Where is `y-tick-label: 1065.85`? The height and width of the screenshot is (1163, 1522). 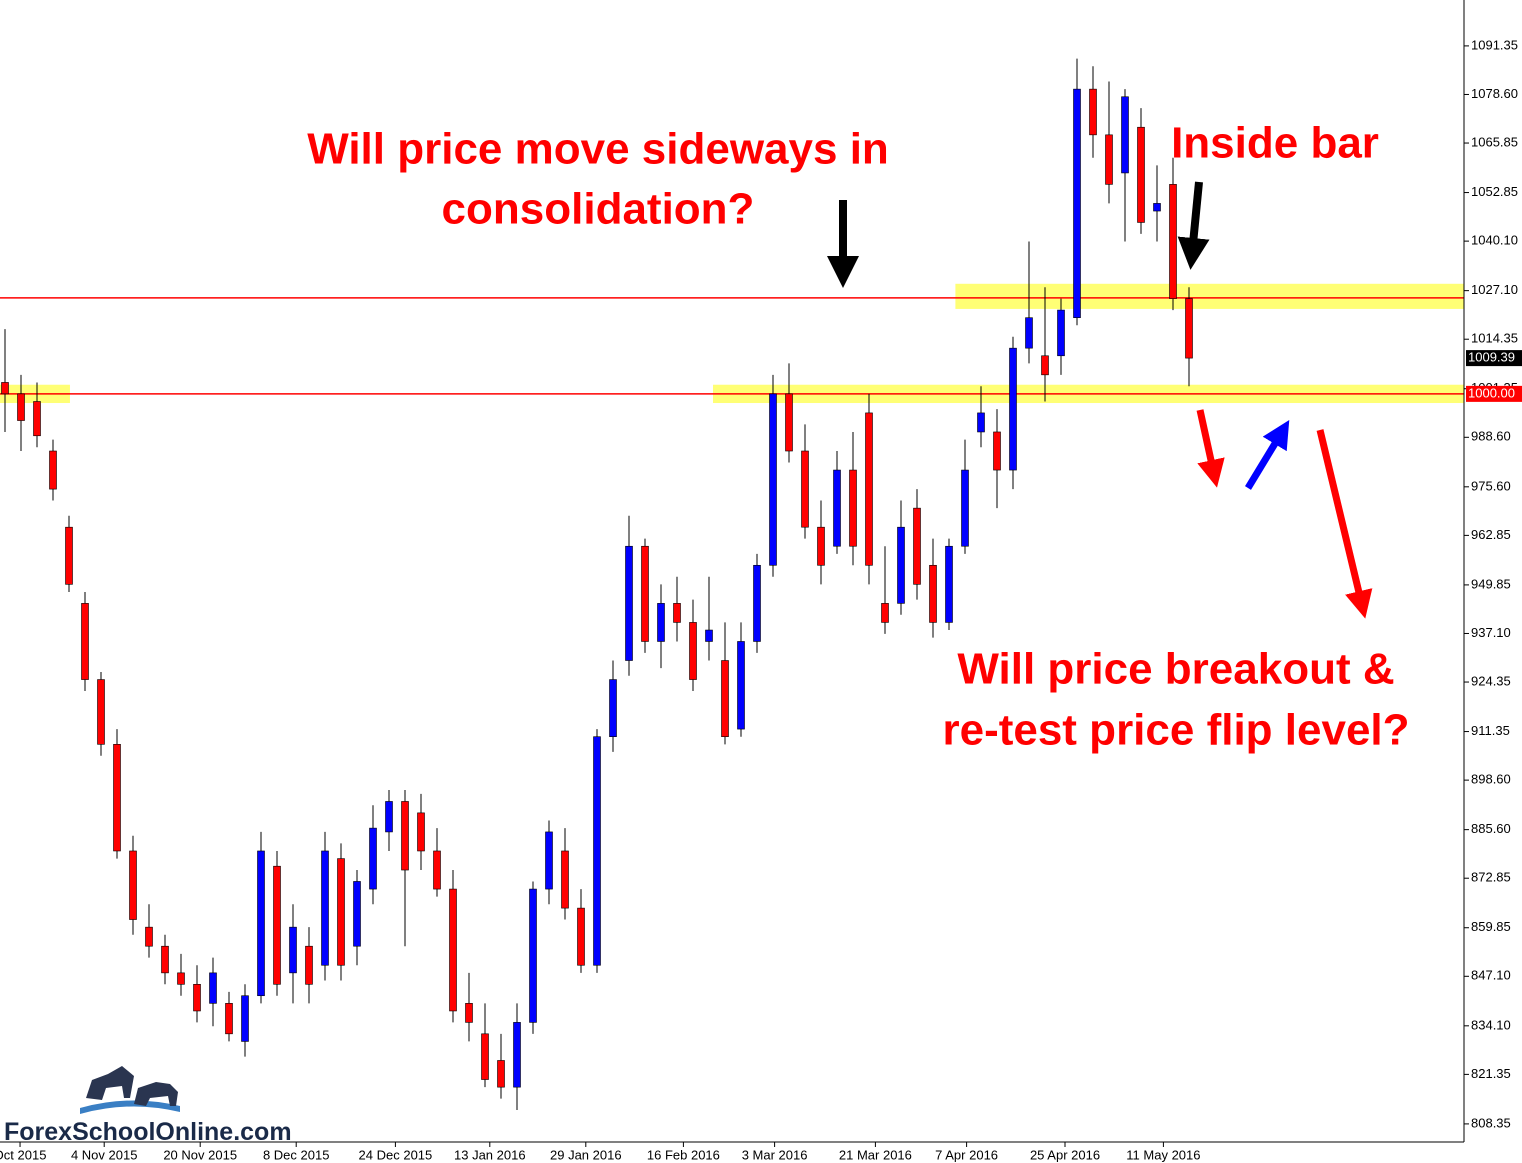 y-tick-label: 1065.85 is located at coordinates (1494, 141).